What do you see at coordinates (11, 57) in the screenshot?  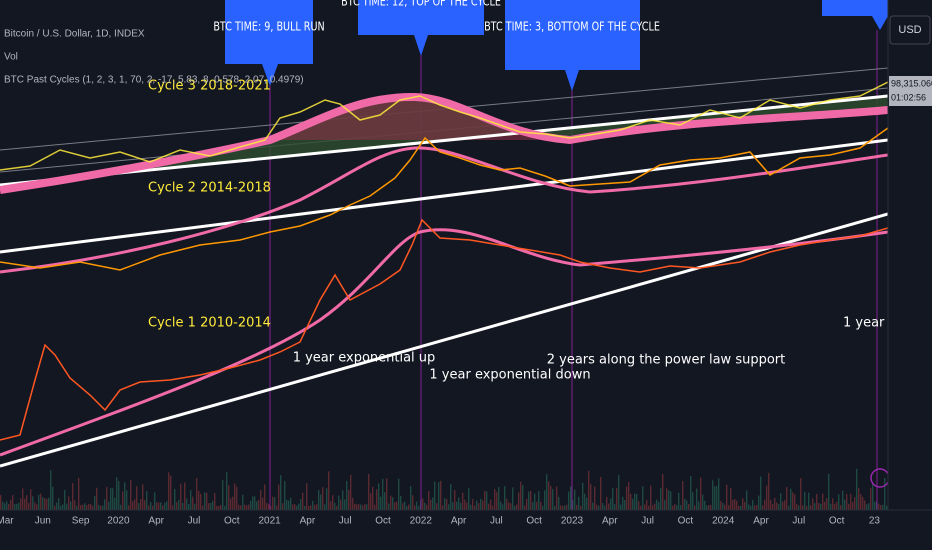 I see `volume-label: Vol` at bounding box center [11, 57].